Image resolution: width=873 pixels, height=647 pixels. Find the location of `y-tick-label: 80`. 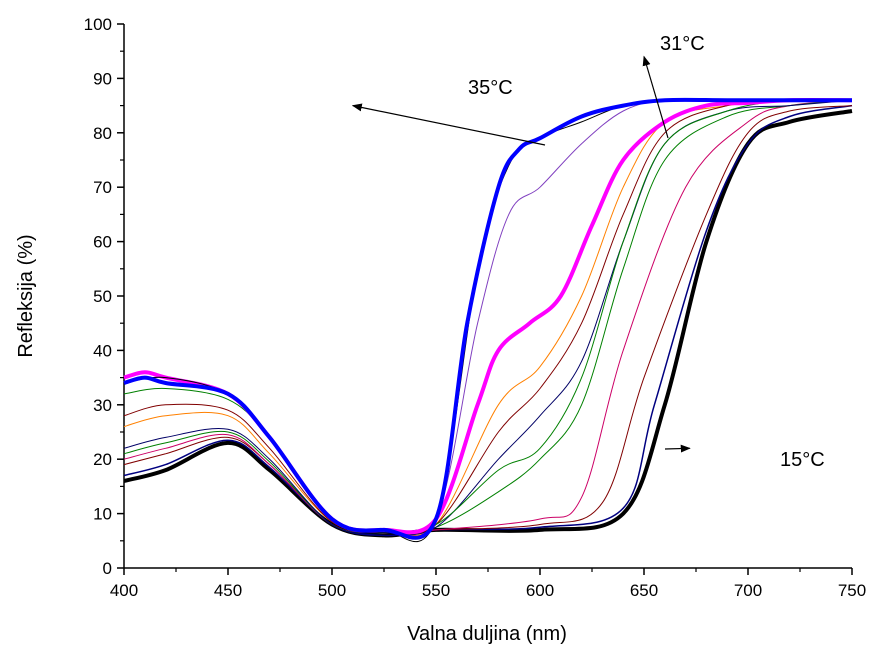

y-tick-label: 80 is located at coordinates (102, 133).